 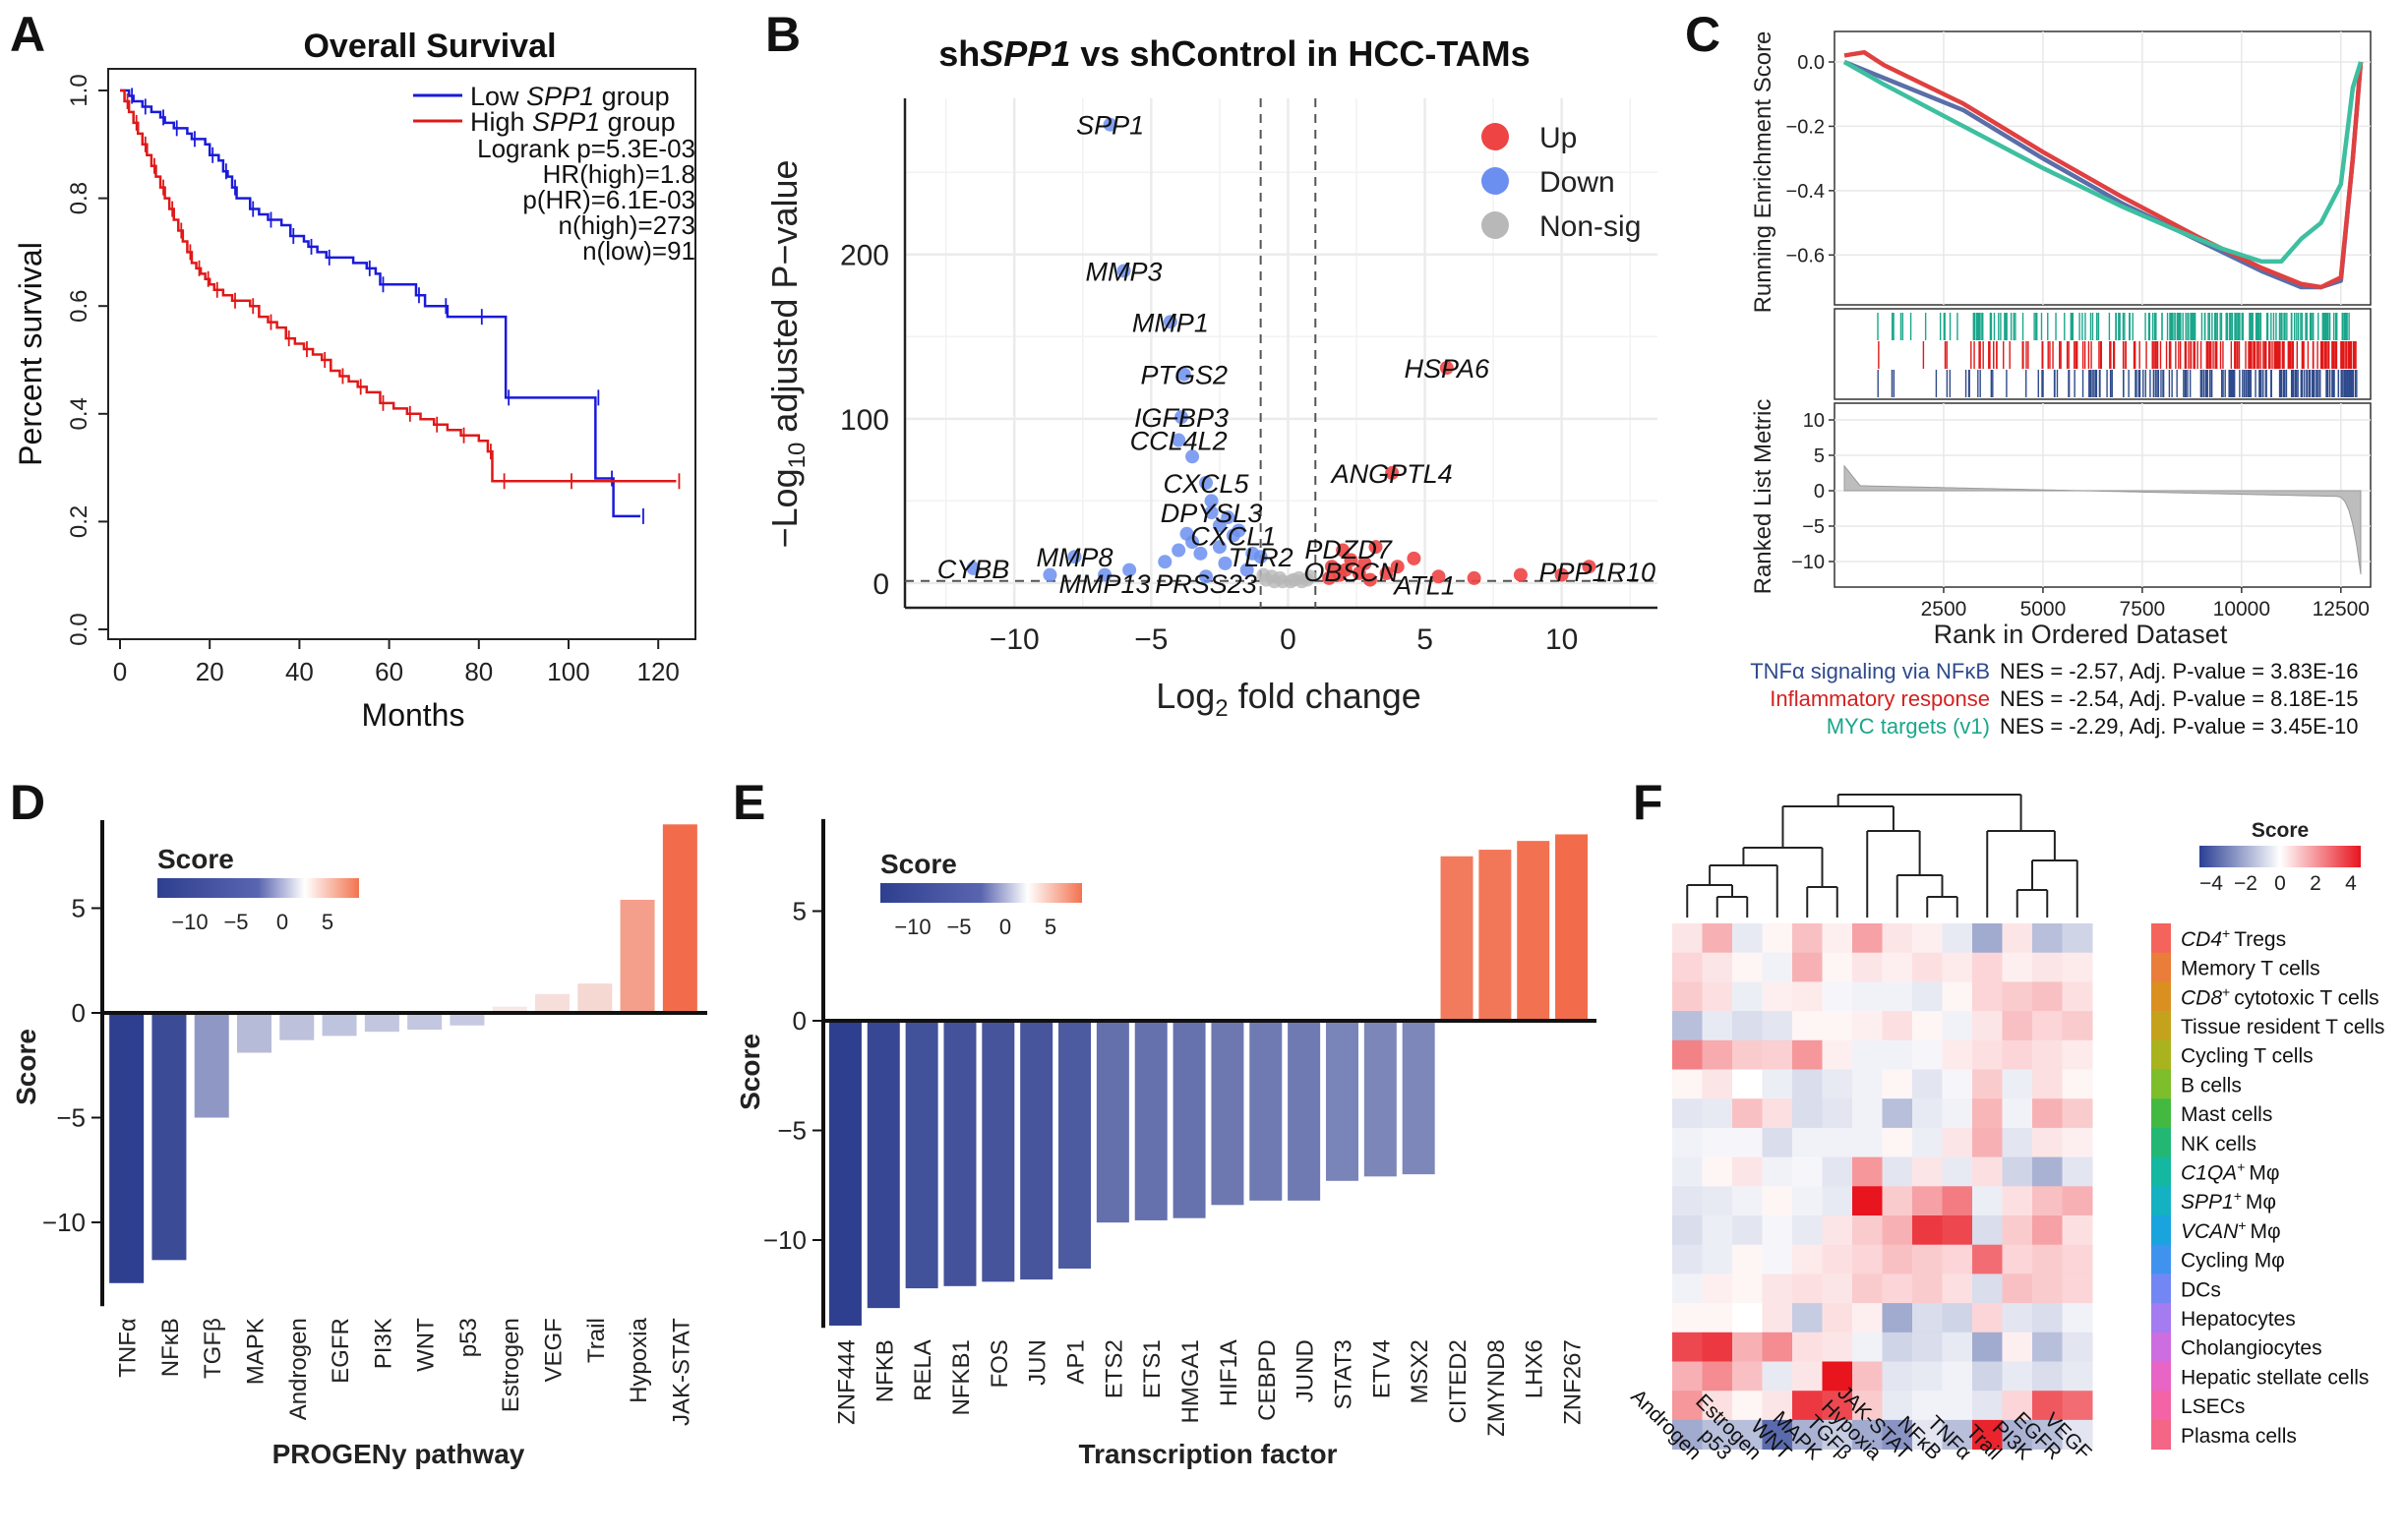 I want to click on km-ytick-label: 0.2, so click(x=79, y=522).